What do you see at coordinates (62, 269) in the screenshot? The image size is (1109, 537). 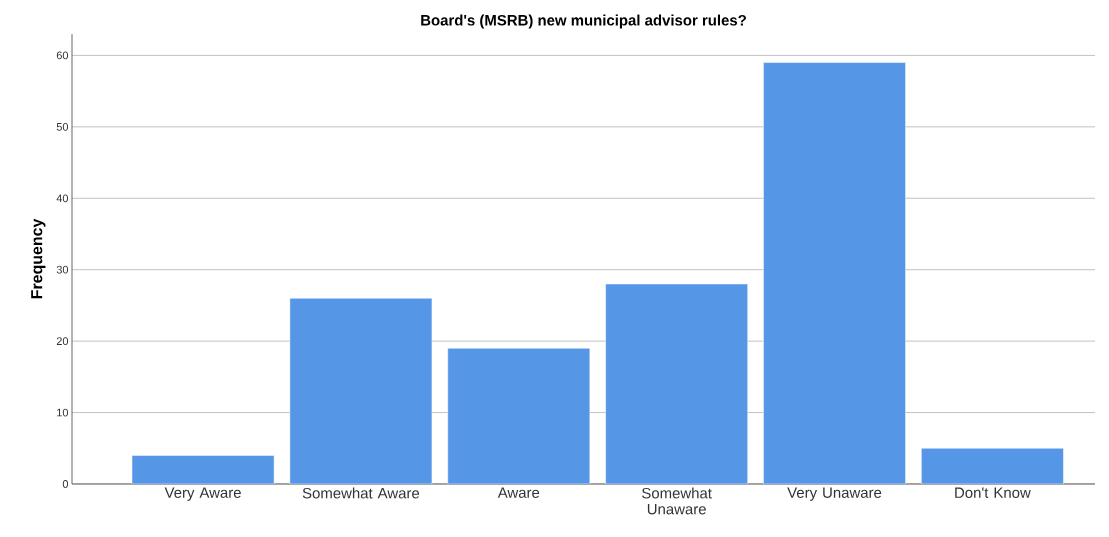 I see `y-tick-label: 30` at bounding box center [62, 269].